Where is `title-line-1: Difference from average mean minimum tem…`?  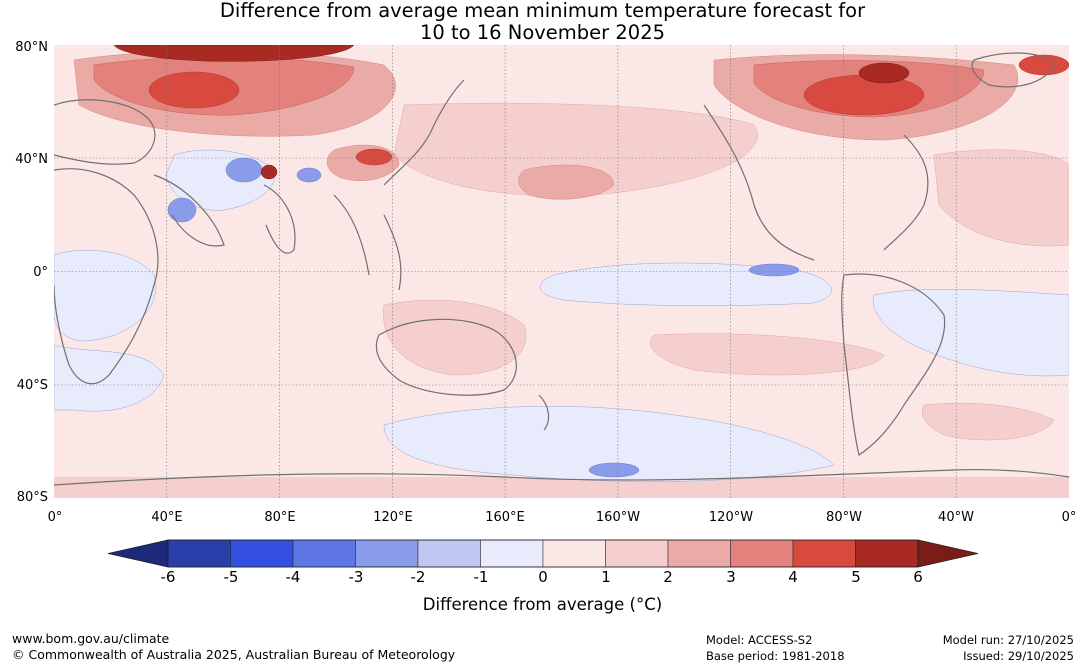
title-line-1: Difference from average mean minimum tem… is located at coordinates (542, 11).